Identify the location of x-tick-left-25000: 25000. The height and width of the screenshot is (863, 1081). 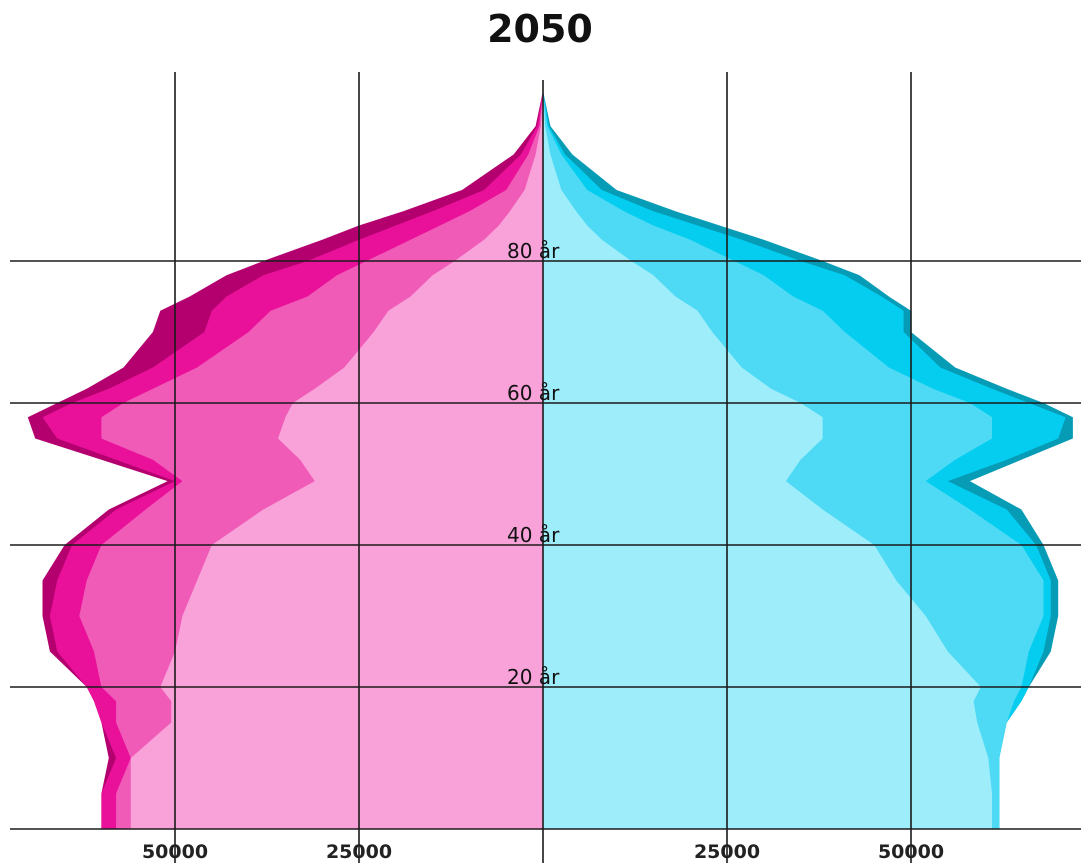
(359, 852).